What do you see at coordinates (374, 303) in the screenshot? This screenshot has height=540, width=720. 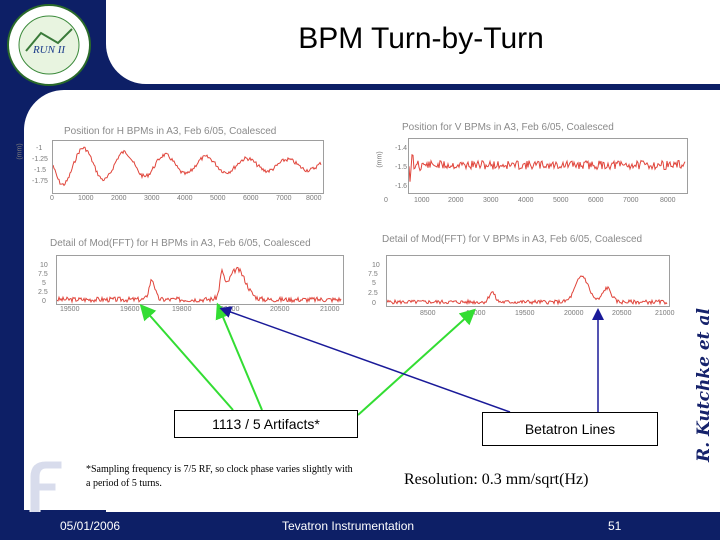 I see `v-fft-ytick: 0` at bounding box center [374, 303].